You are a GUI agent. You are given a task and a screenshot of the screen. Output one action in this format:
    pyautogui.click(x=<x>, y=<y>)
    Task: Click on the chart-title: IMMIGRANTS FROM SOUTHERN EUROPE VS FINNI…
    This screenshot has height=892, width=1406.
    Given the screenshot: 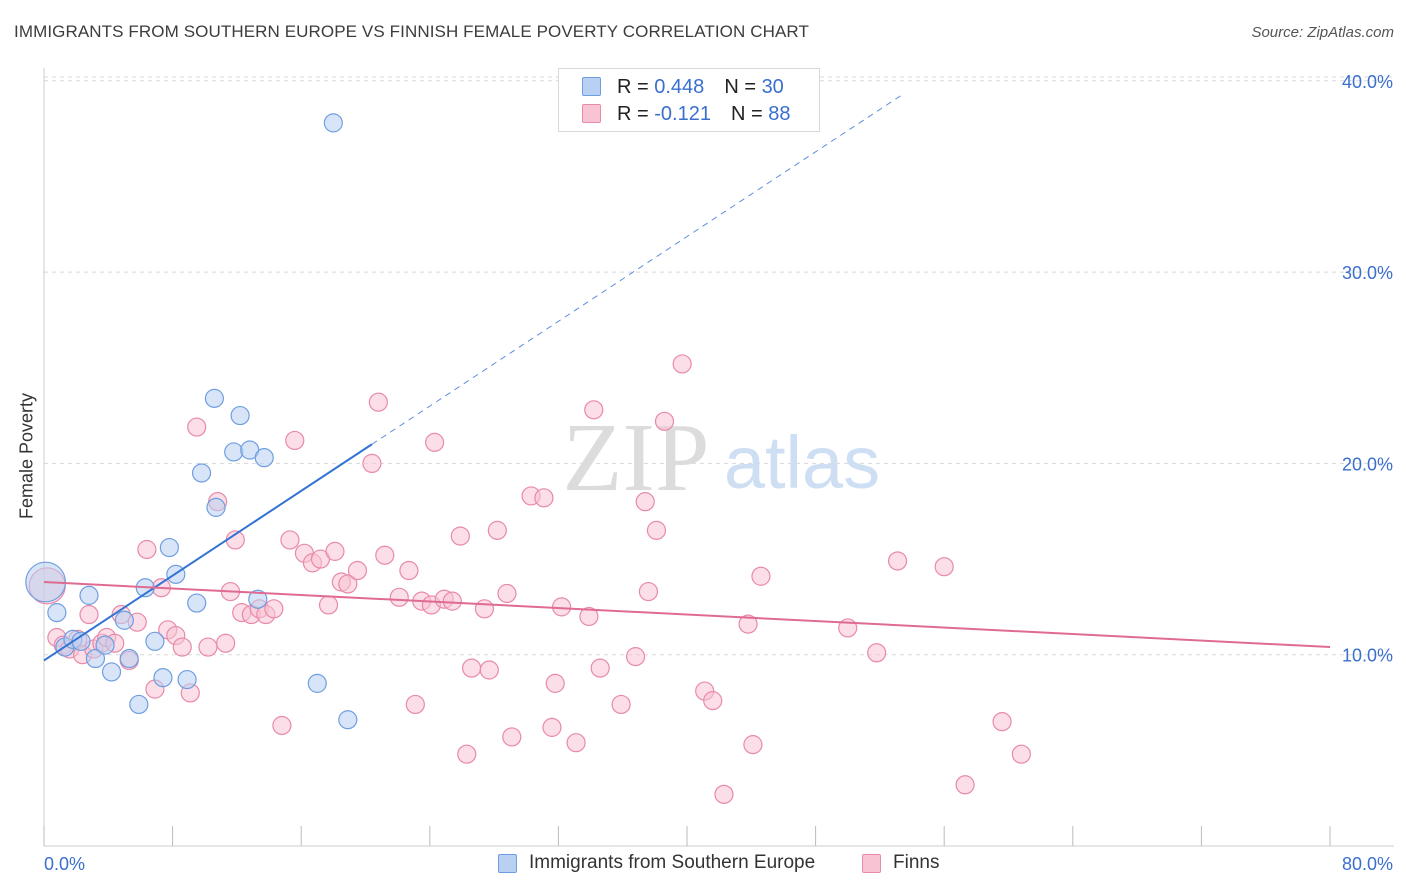 What is the action you would take?
    pyautogui.click(x=411, y=31)
    